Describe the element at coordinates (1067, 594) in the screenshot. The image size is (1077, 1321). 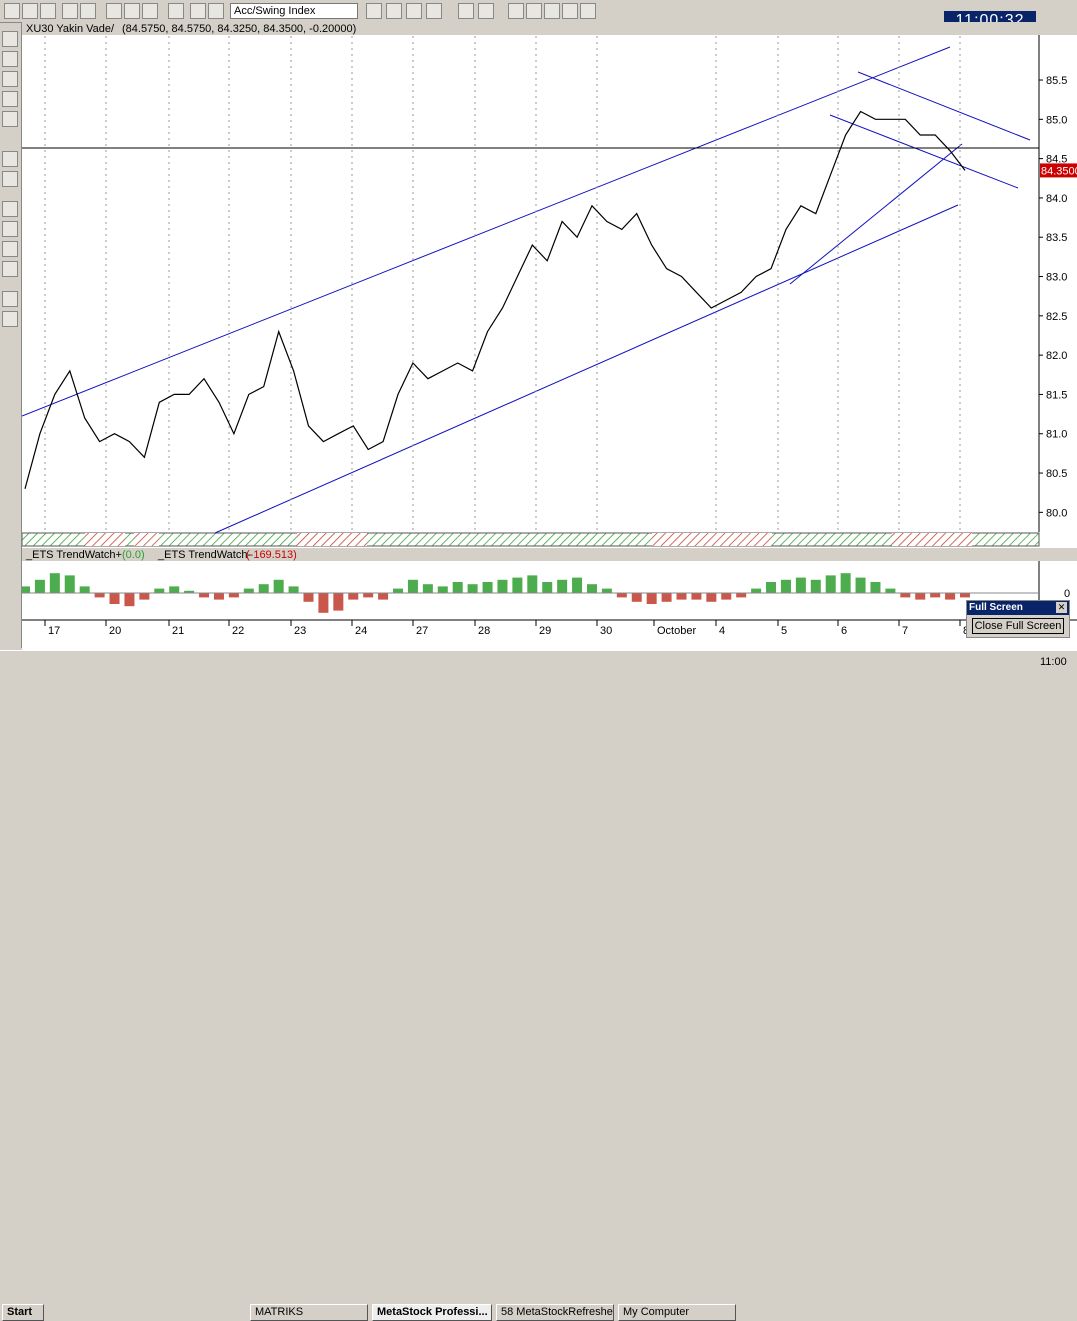
I see `indicator-zero: 0` at that location.